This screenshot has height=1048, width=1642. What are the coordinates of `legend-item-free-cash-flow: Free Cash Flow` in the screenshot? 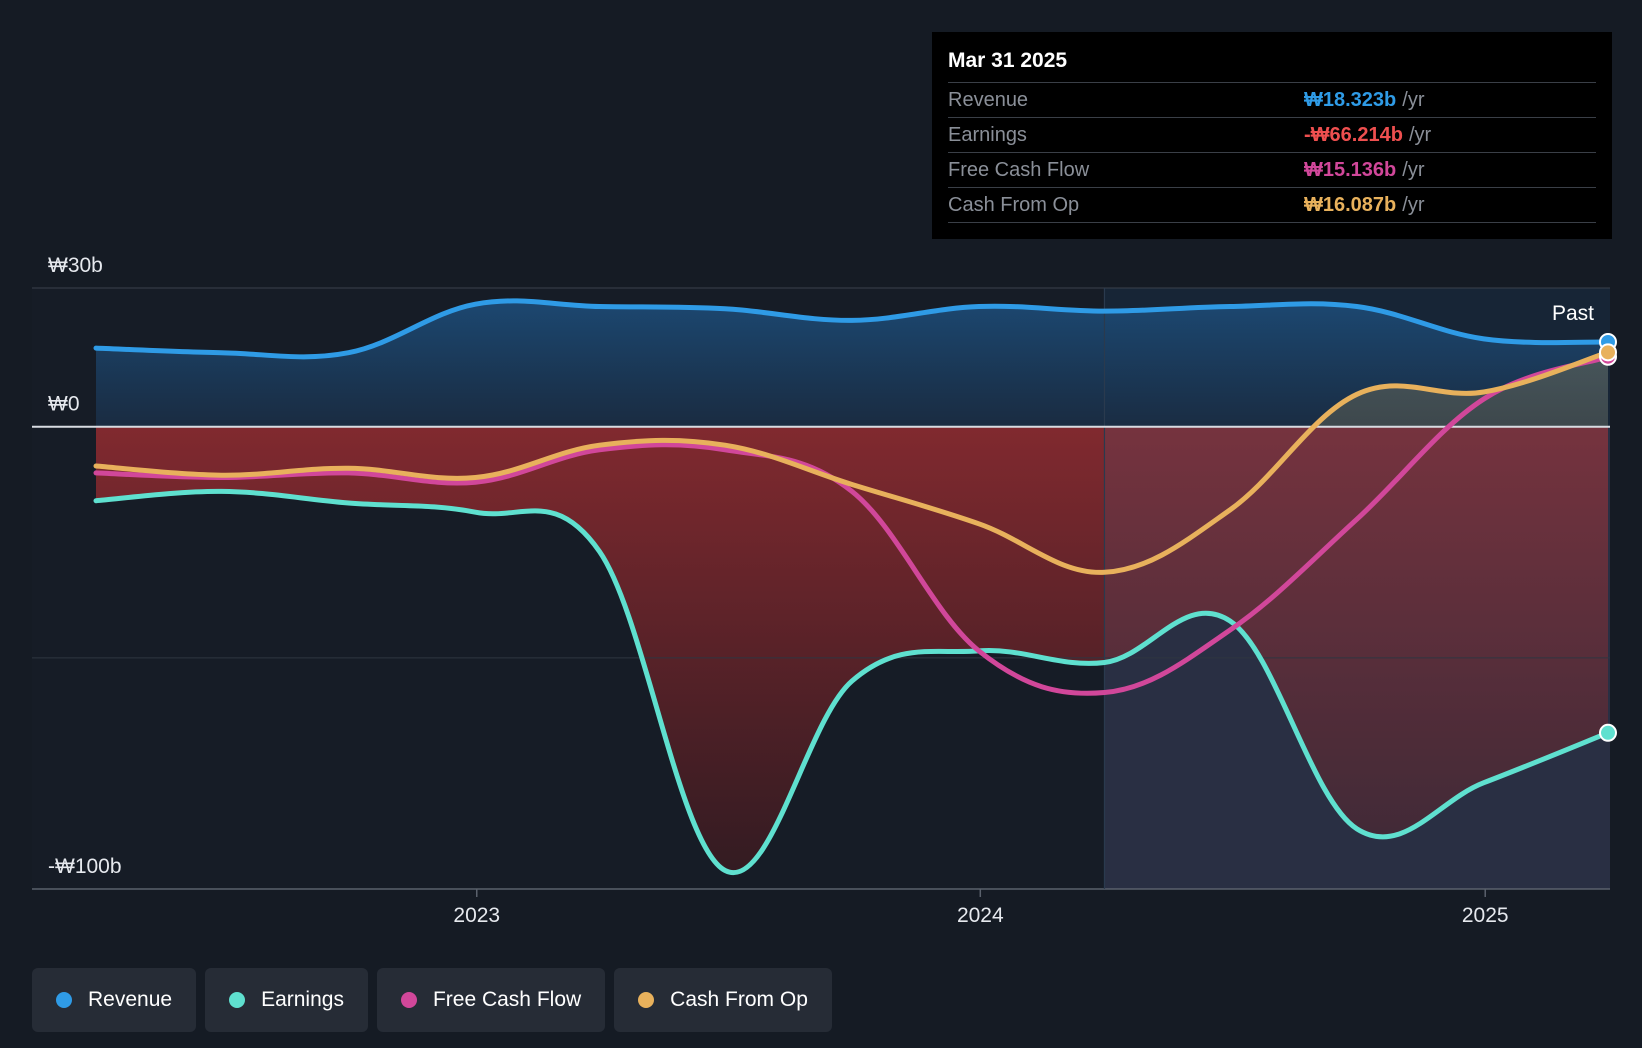 It's located at (491, 1000).